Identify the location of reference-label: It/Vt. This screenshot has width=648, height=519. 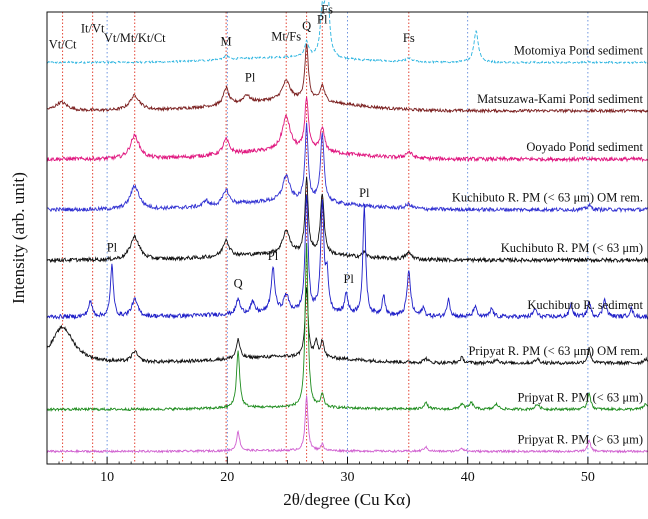
(93, 29).